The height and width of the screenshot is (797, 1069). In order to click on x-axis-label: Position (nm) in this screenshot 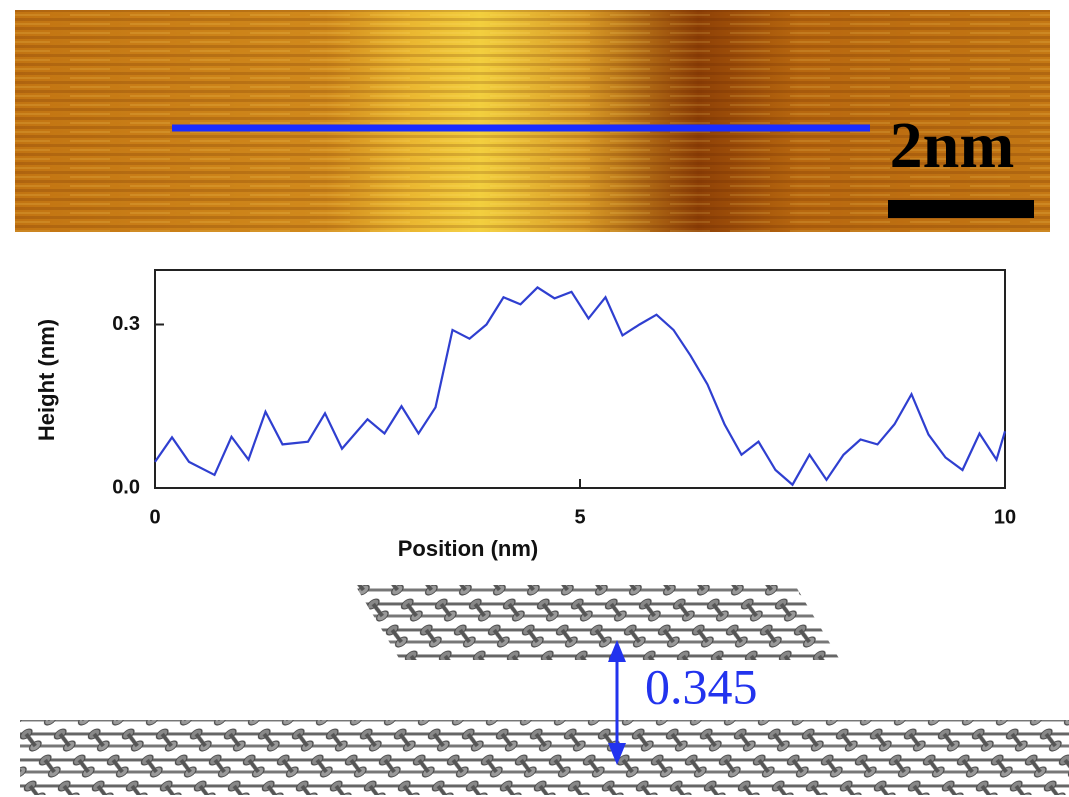, I will do `click(468, 548)`.